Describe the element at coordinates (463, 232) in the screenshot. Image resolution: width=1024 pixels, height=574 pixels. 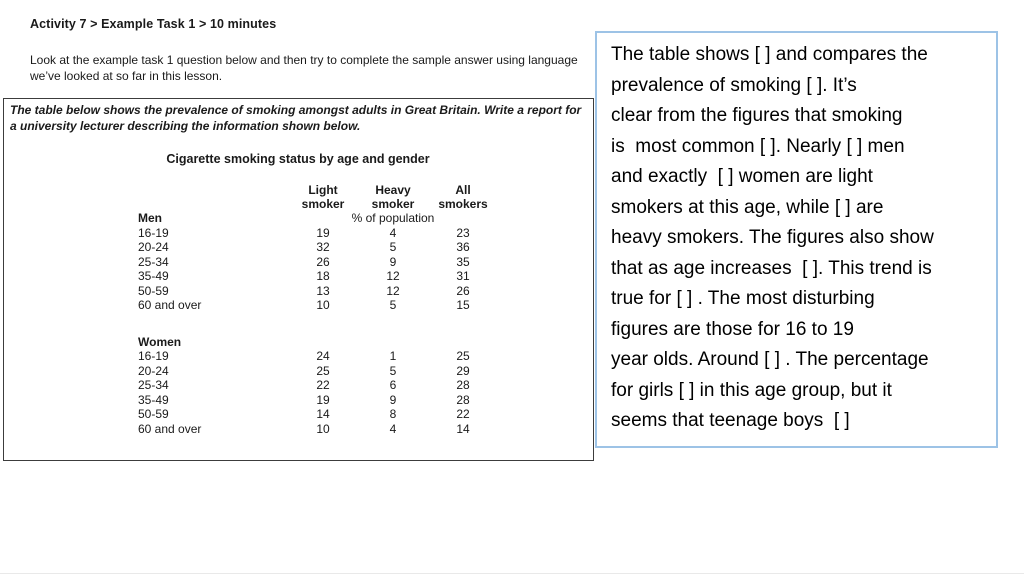
I see `value-cell: 23` at that location.